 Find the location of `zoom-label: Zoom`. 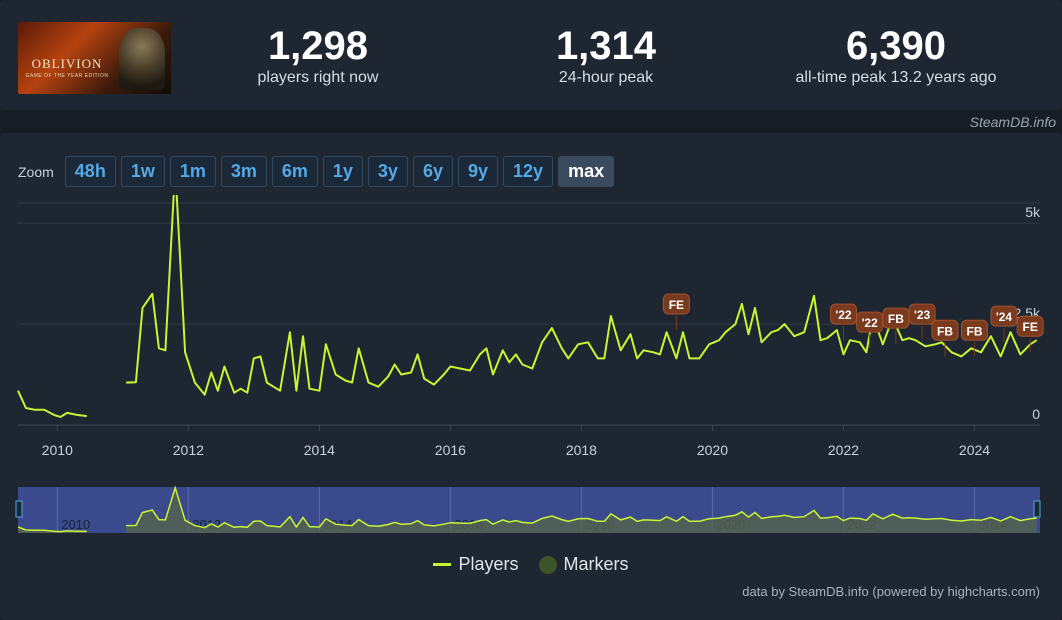

zoom-label: Zoom is located at coordinates (36, 171).